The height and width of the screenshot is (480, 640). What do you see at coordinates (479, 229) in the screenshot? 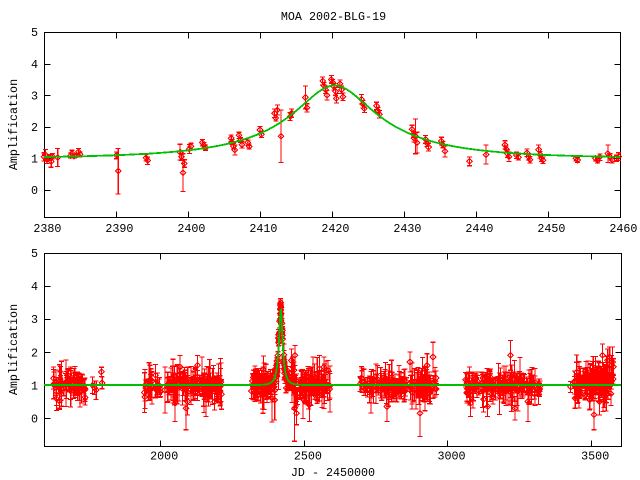
I see `svg-text: 2440` at bounding box center [479, 229].